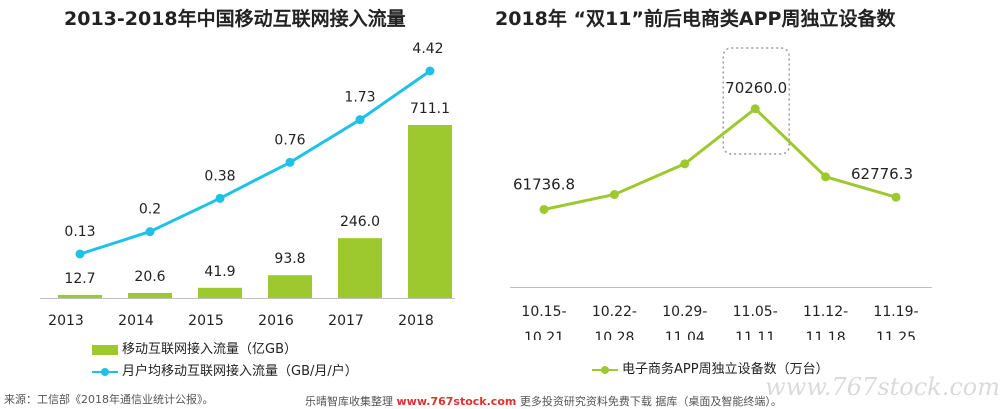 Image resolution: width=1006 pixels, height=409 pixels. Describe the element at coordinates (756, 101) in the screenshot. I see `highlight-box` at that location.